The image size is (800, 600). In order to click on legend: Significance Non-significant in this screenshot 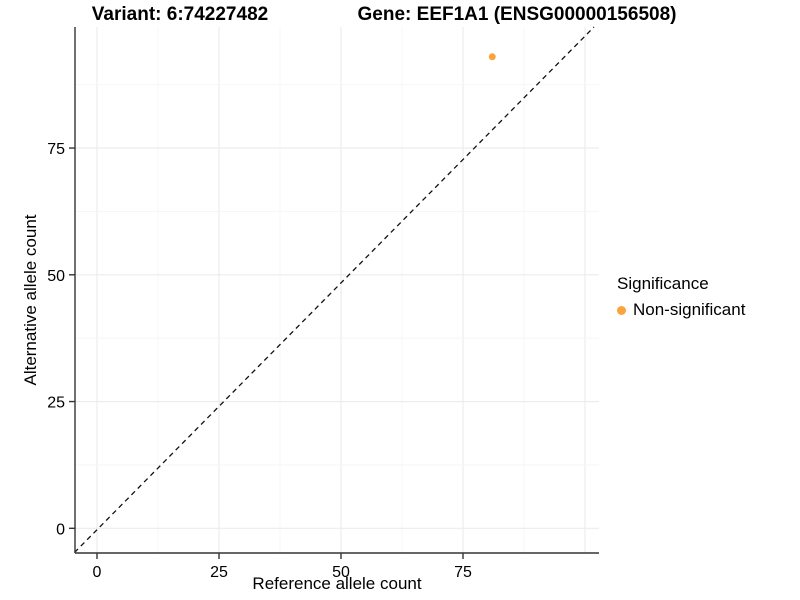, I will do `click(681, 297)`.